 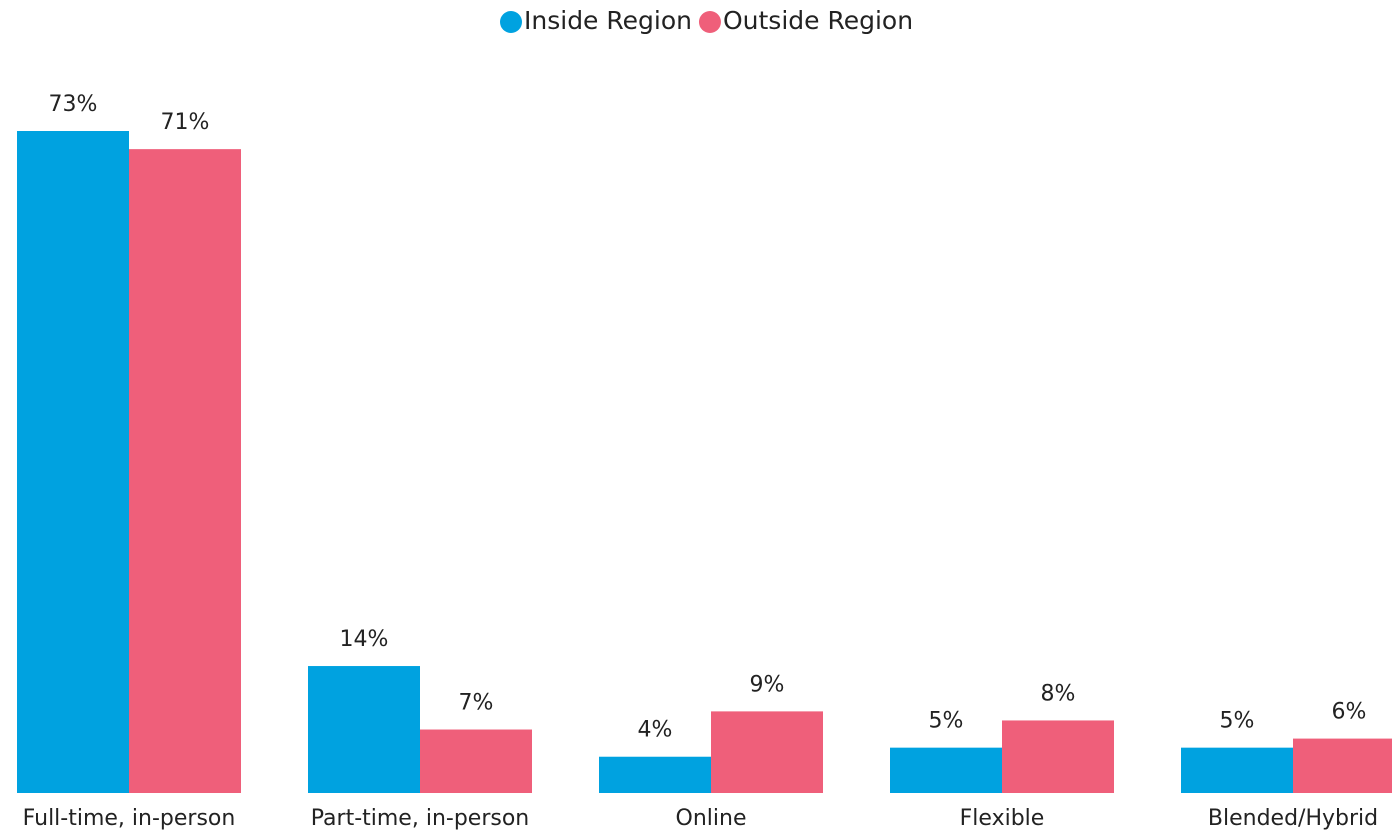 I want to click on data-label: 14%, so click(x=364, y=639).